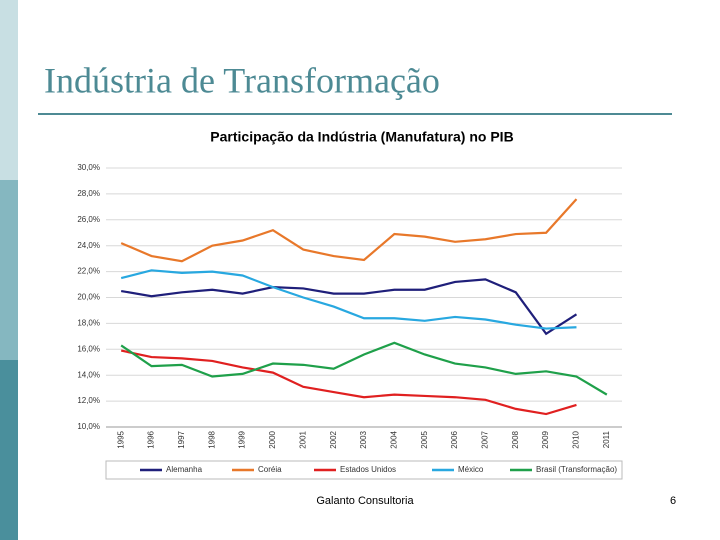  I want to click on y-tick-label: 16,0%, so click(88, 348).